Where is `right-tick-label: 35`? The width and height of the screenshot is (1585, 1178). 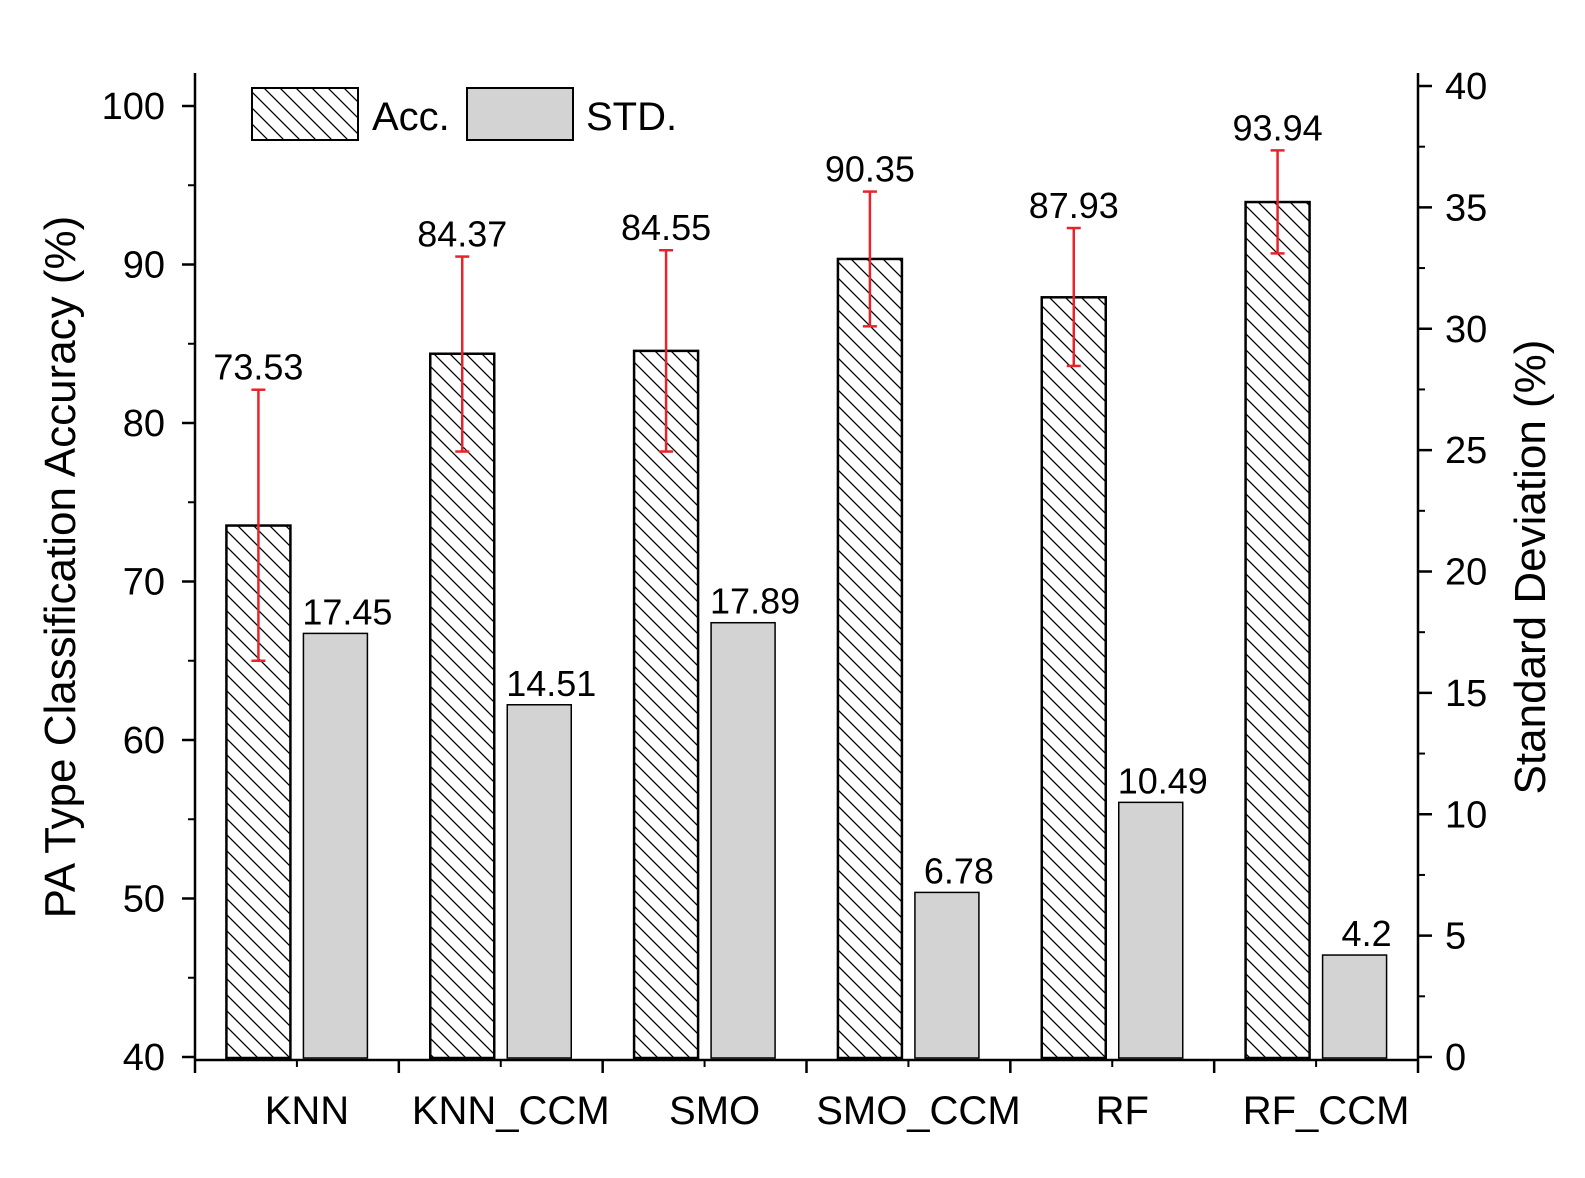 right-tick-label: 35 is located at coordinates (1466, 208).